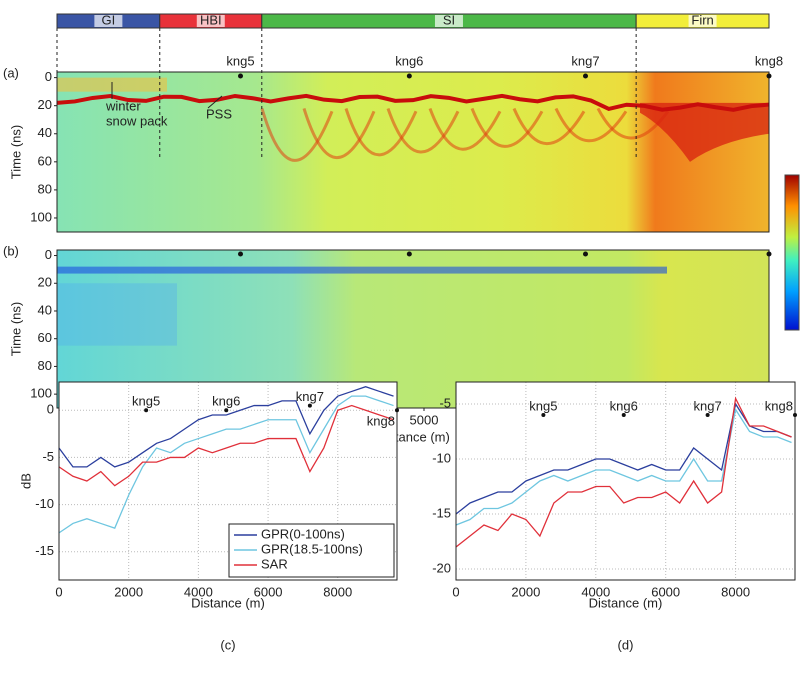 The image size is (801, 687). I want to click on zone-label: Firn, so click(702, 19).